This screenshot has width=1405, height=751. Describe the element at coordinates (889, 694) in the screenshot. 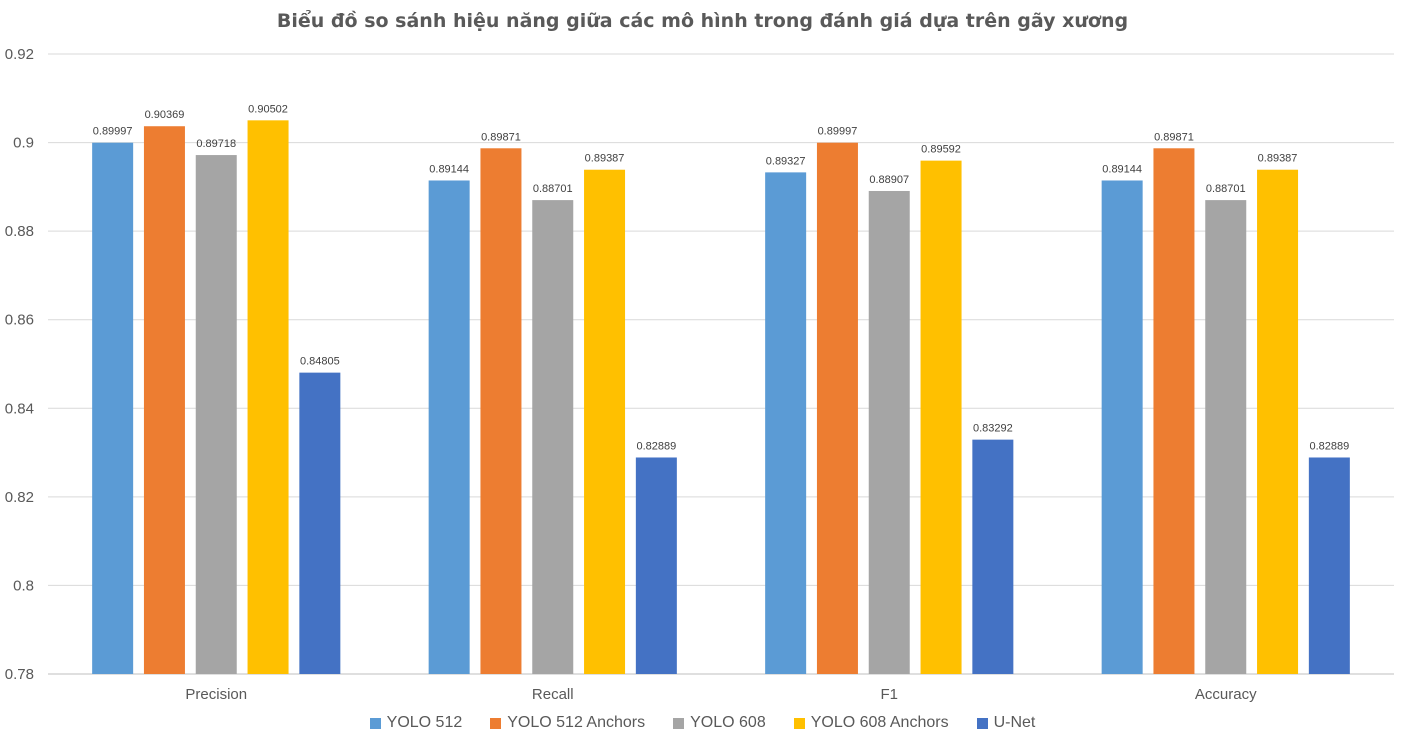

I see `x-tick-label: F1` at that location.